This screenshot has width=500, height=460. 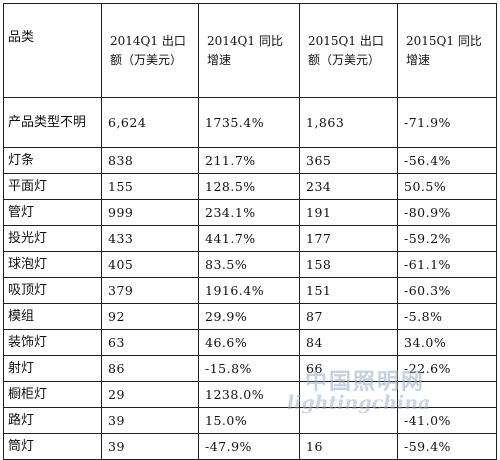 What do you see at coordinates (348, 238) in the screenshot?
I see `export-2015-cell: 177` at bounding box center [348, 238].